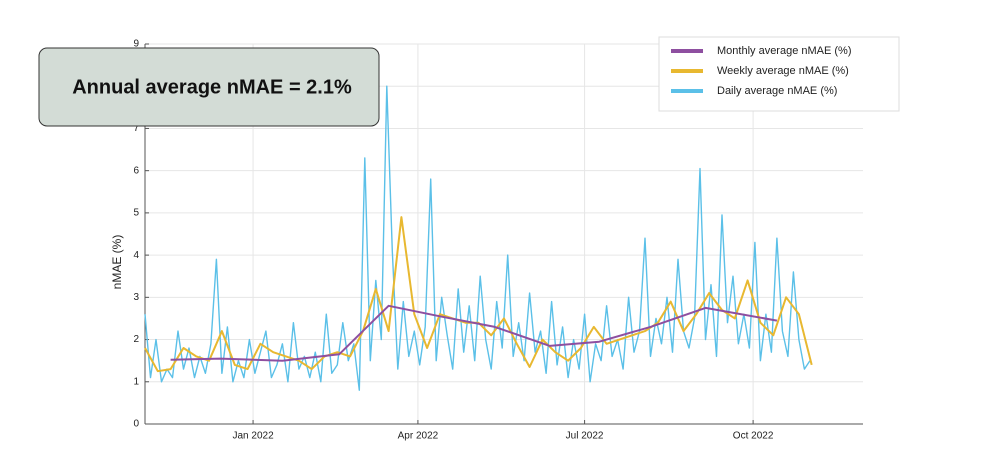 This screenshot has height=455, width=1000. I want to click on legend-label: Monthly average nMAE (%), so click(784, 51).